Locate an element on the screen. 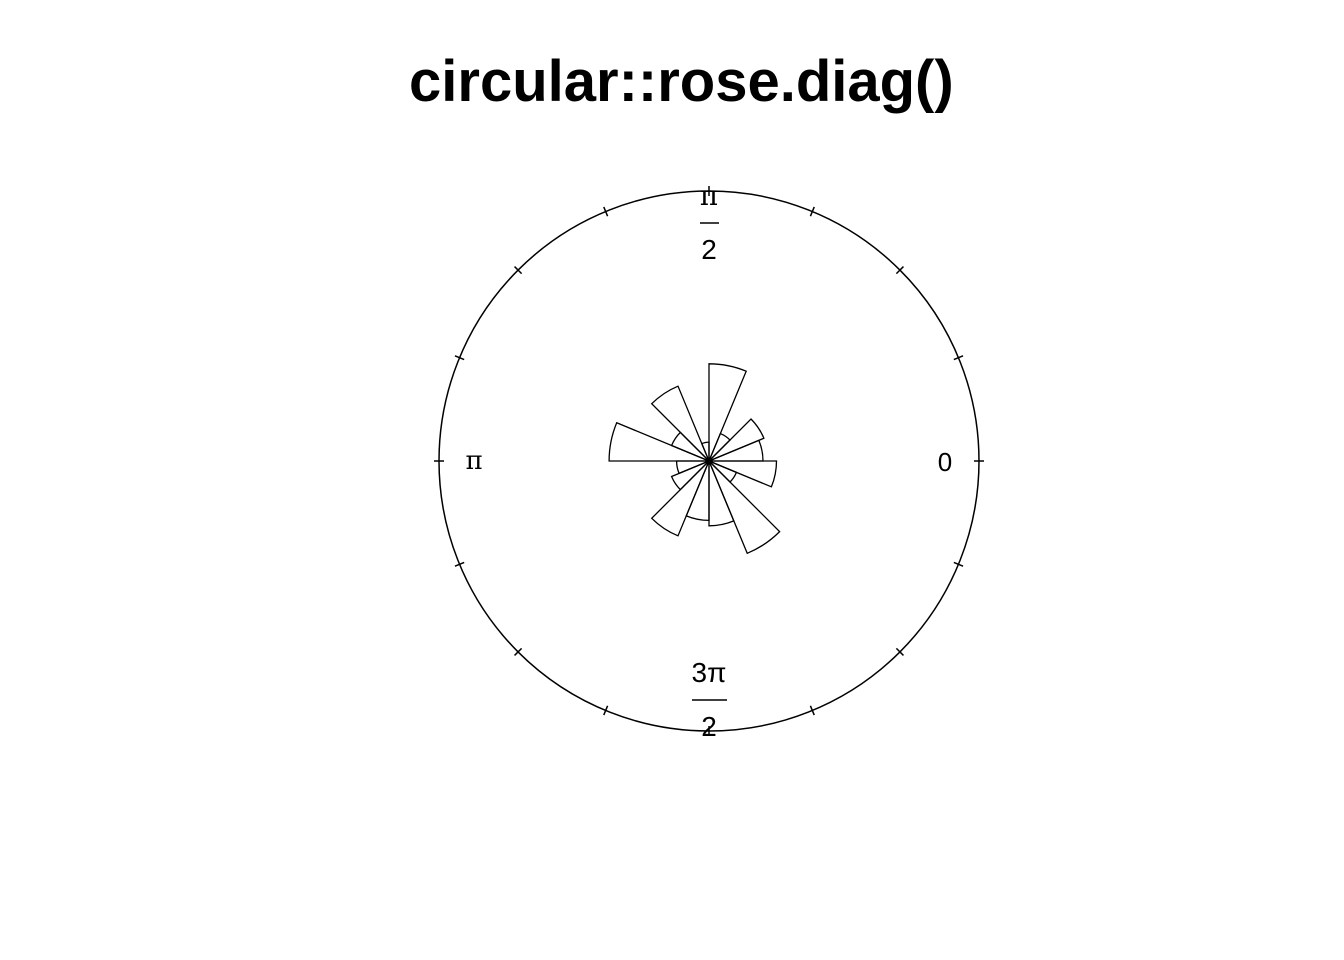 The image size is (1344, 960). petals is located at coordinates (694, 459).